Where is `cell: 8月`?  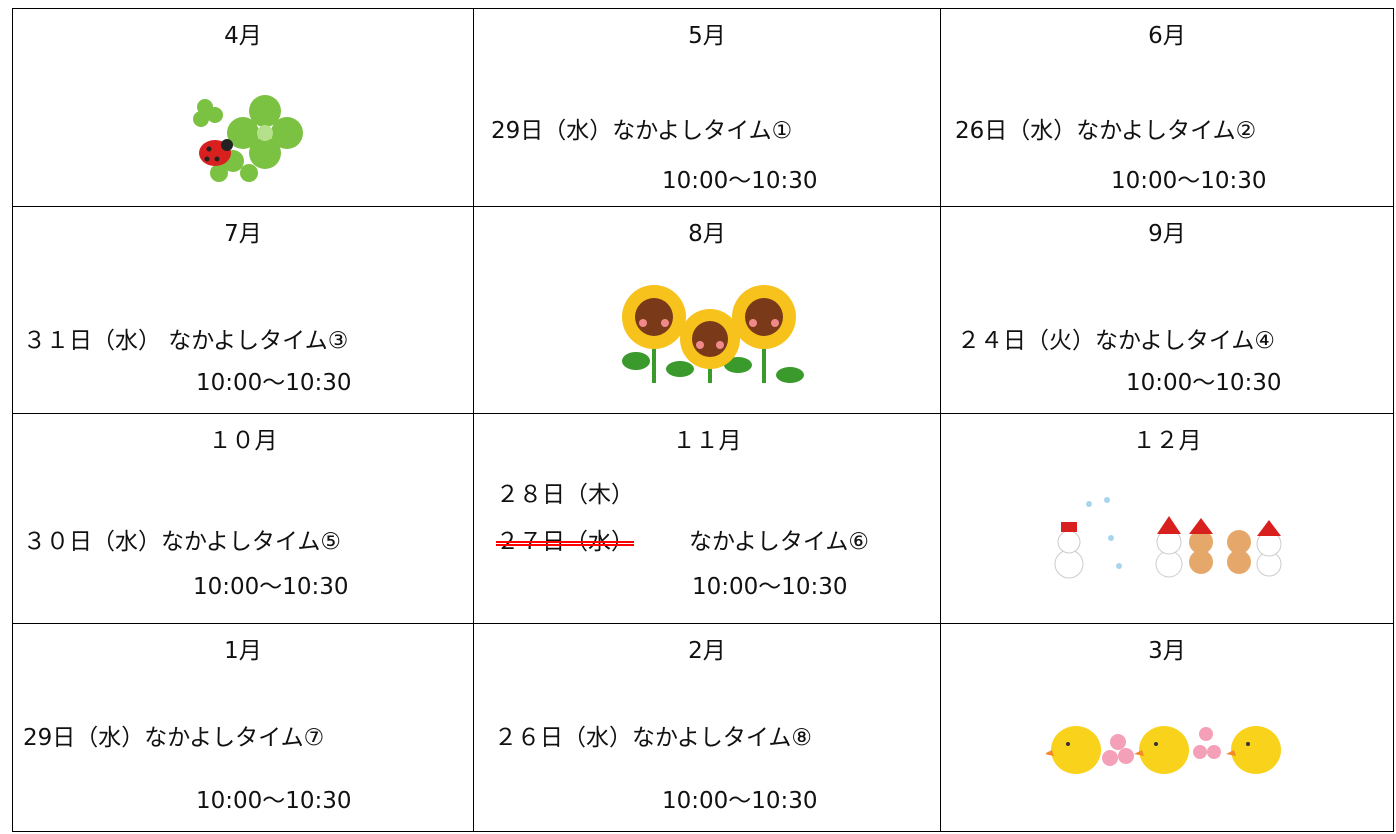 cell: 8月 is located at coordinates (707, 310).